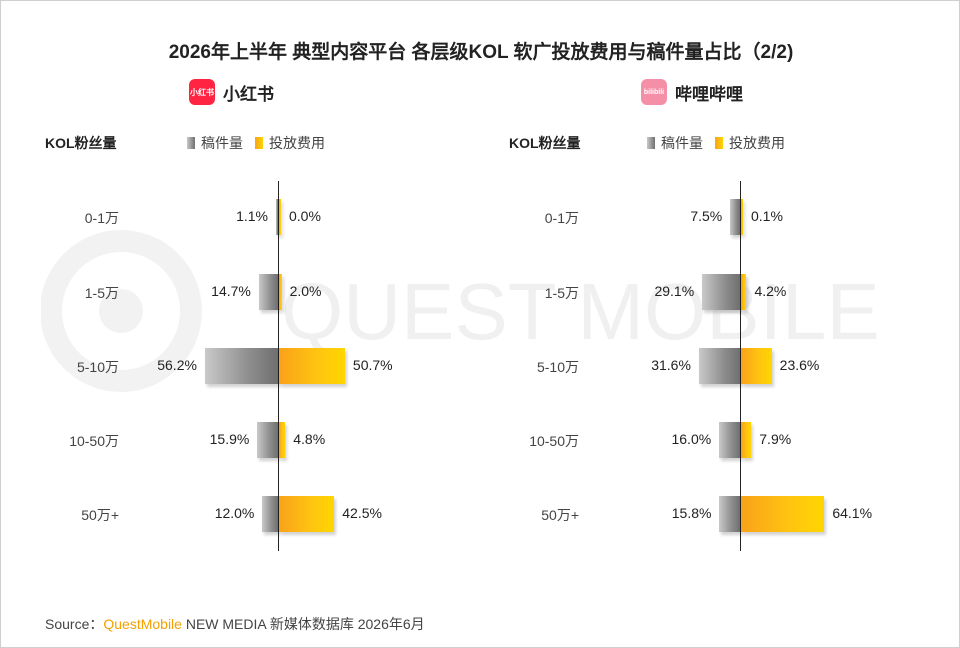 The height and width of the screenshot is (648, 960). What do you see at coordinates (309, 439) in the screenshot?
I see `data-label-cost: 4.8%` at bounding box center [309, 439].